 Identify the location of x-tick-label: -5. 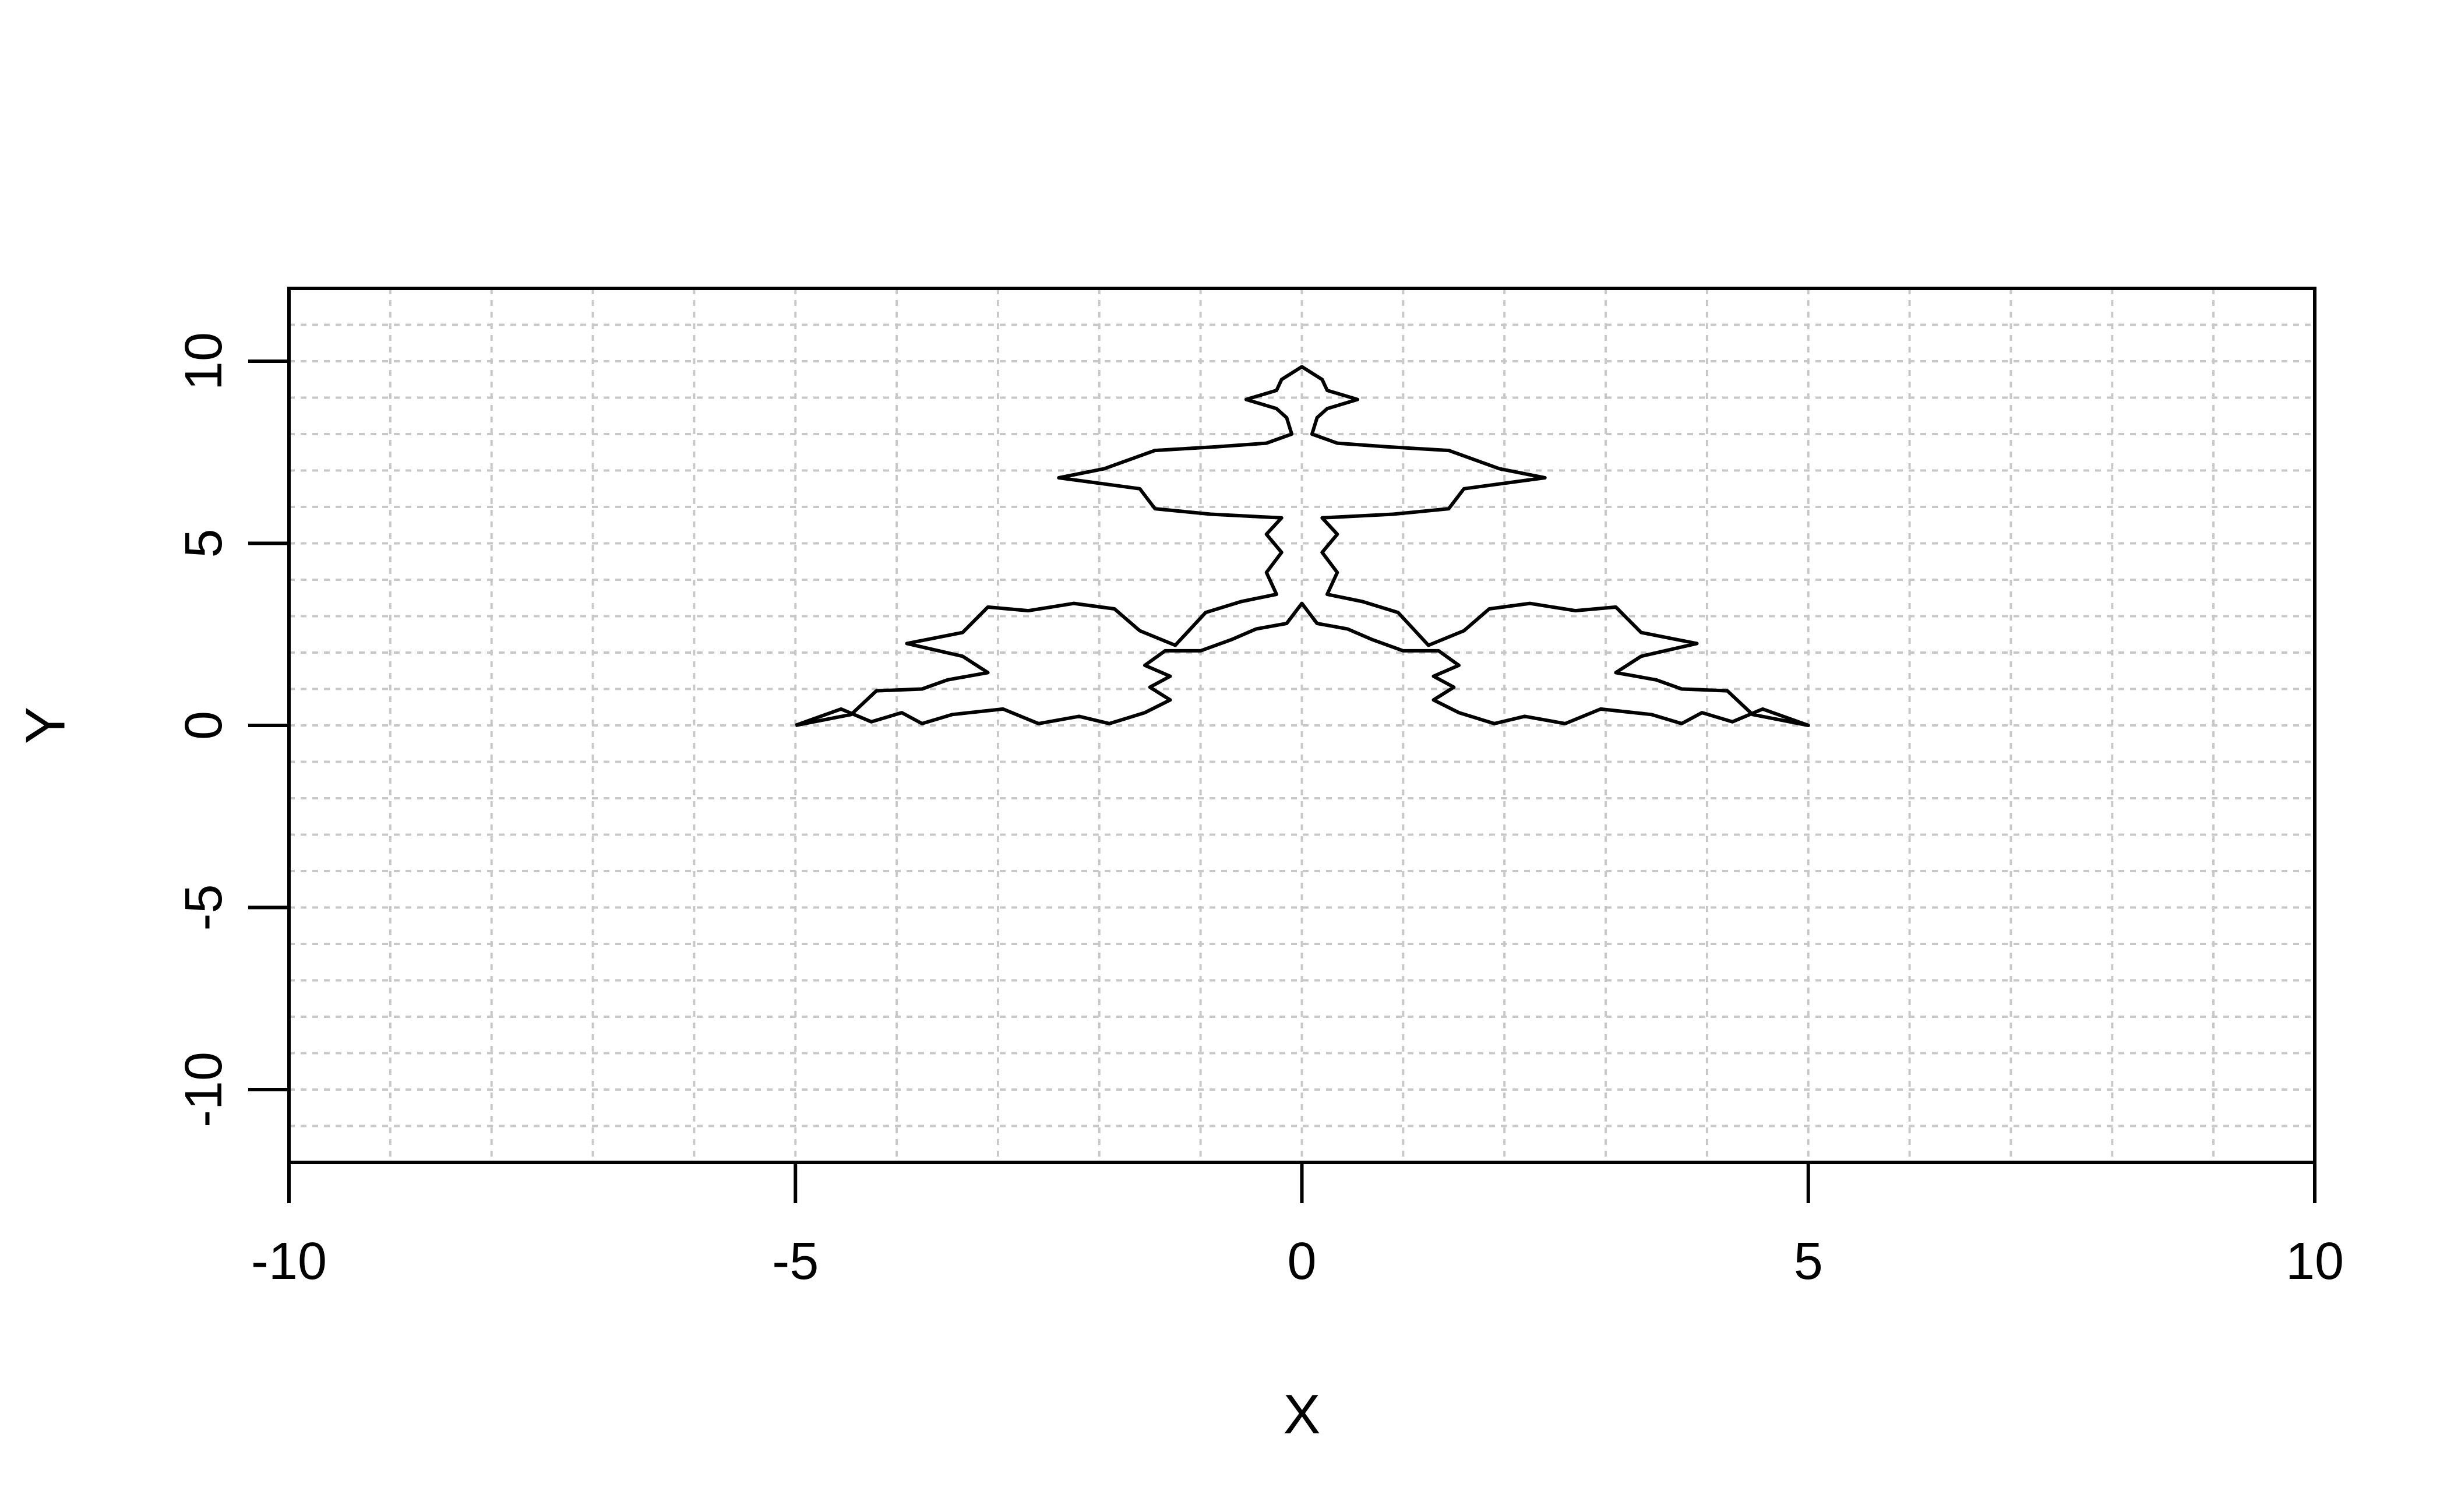
(795, 1261).